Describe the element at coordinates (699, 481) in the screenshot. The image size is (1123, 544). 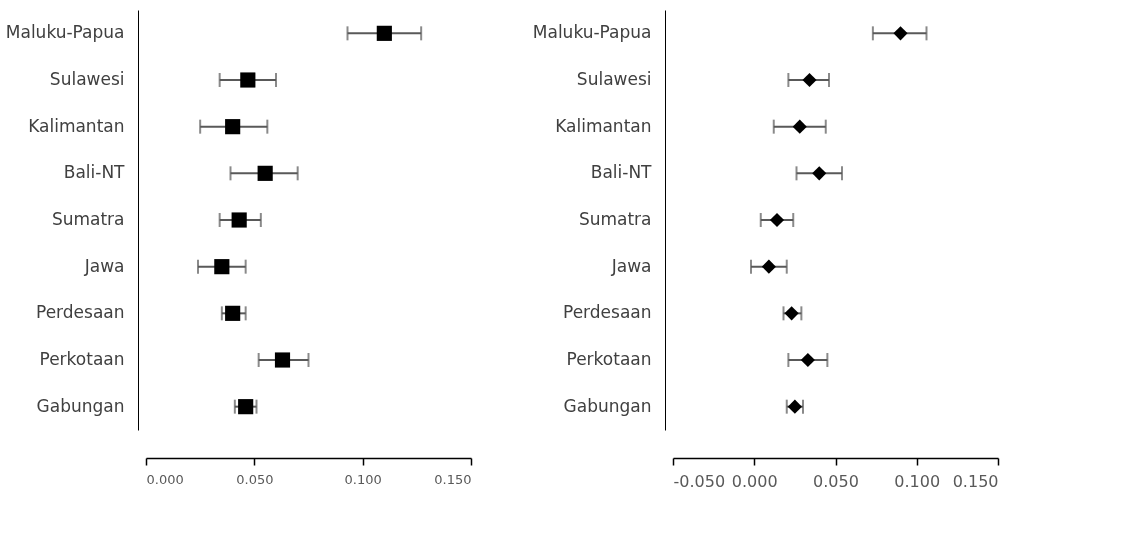
I see `x-tick-label: -0.050` at that location.